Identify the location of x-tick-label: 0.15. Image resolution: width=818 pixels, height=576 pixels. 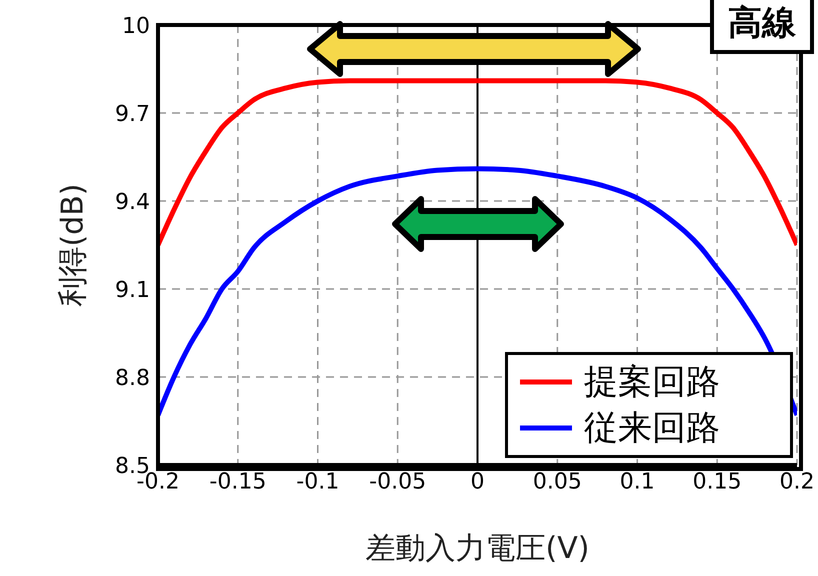
(717, 482).